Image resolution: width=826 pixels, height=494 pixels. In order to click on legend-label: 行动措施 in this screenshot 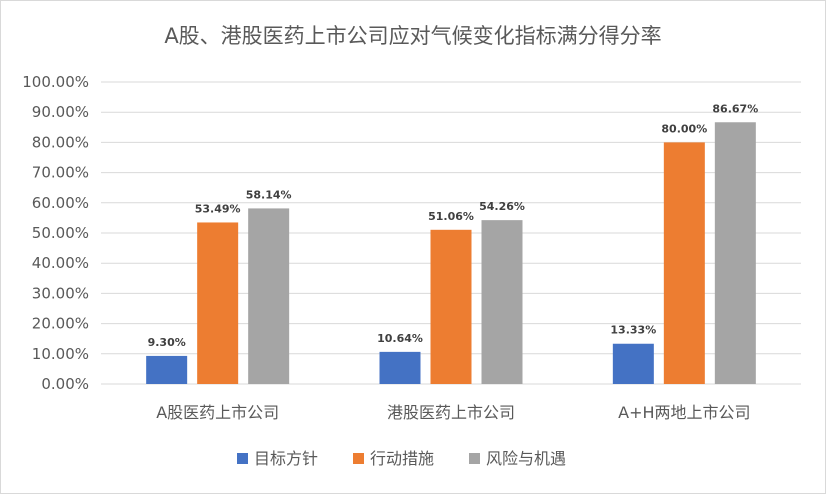, I will do `click(402, 458)`.